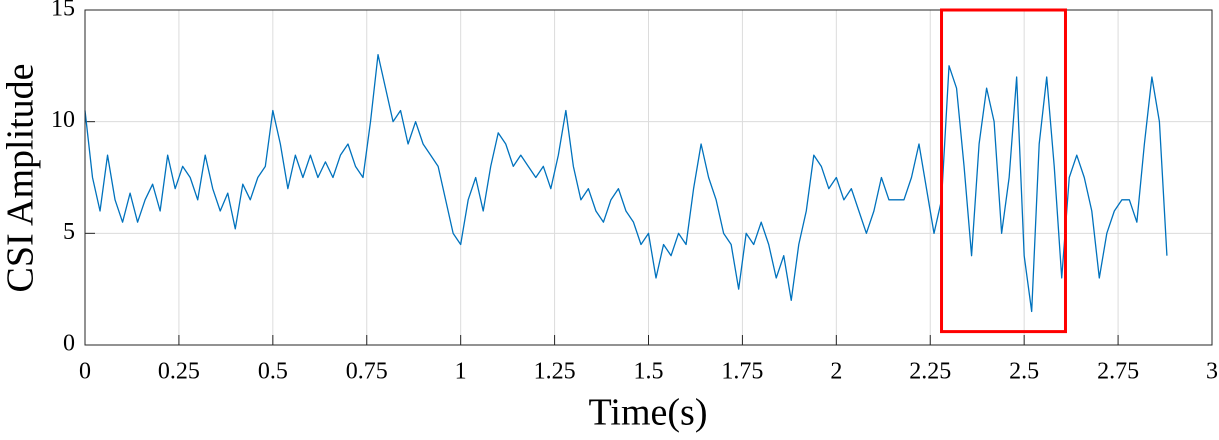  I want to click on x-tick-label: 2.5, so click(1024, 372).